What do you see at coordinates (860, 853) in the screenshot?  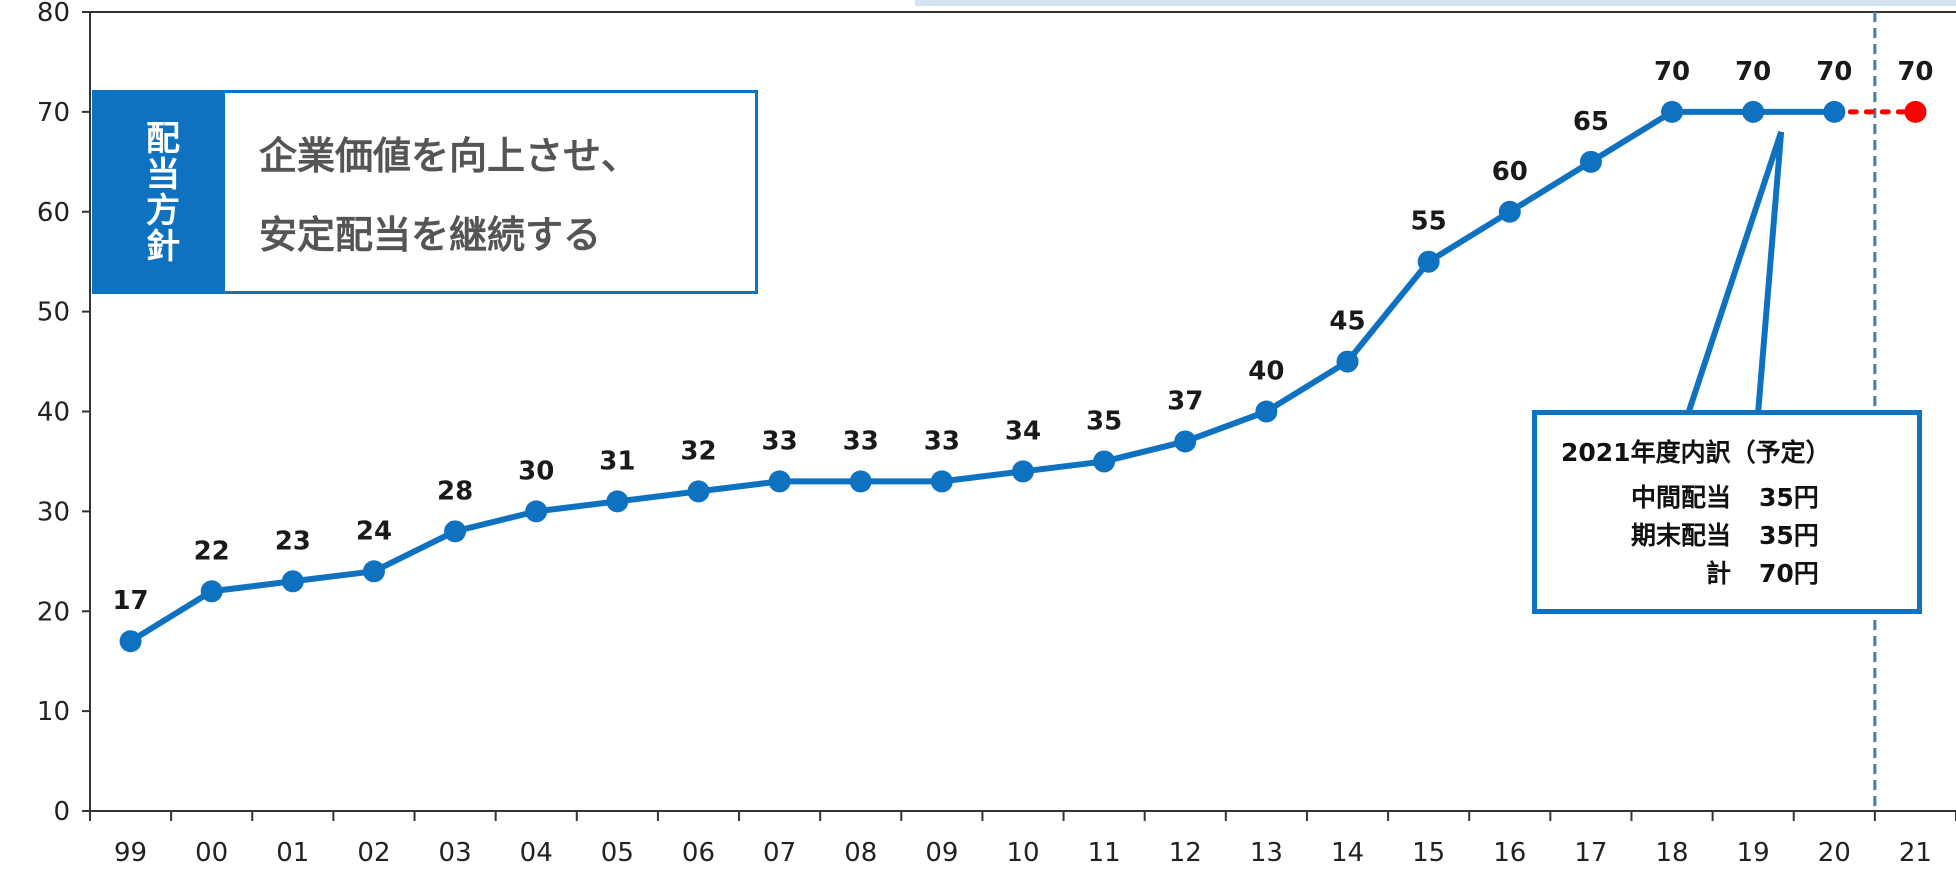 I see `x-tick-label: 08` at bounding box center [860, 853].